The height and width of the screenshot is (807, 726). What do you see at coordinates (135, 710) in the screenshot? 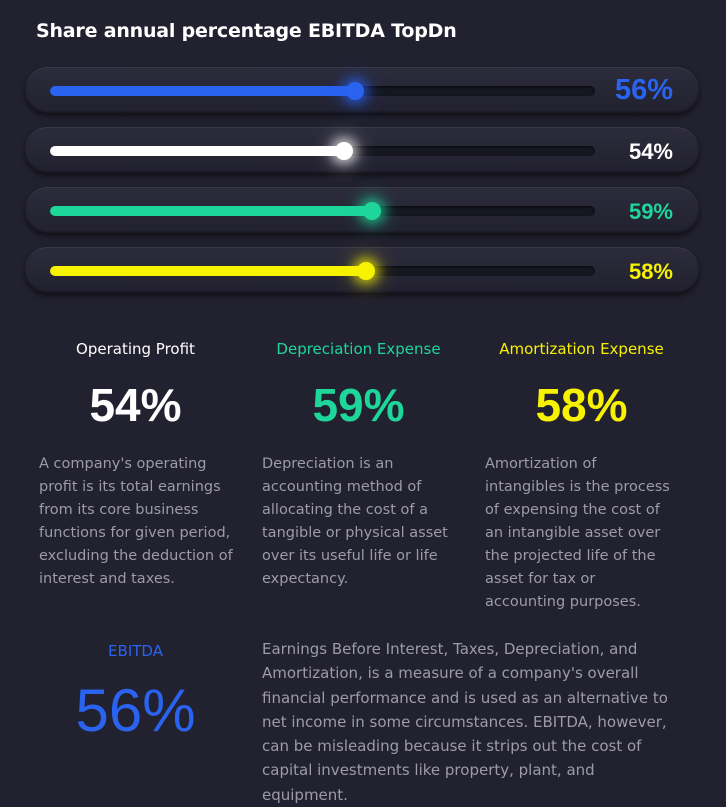
I see `ebitda-value: 56%` at bounding box center [135, 710].